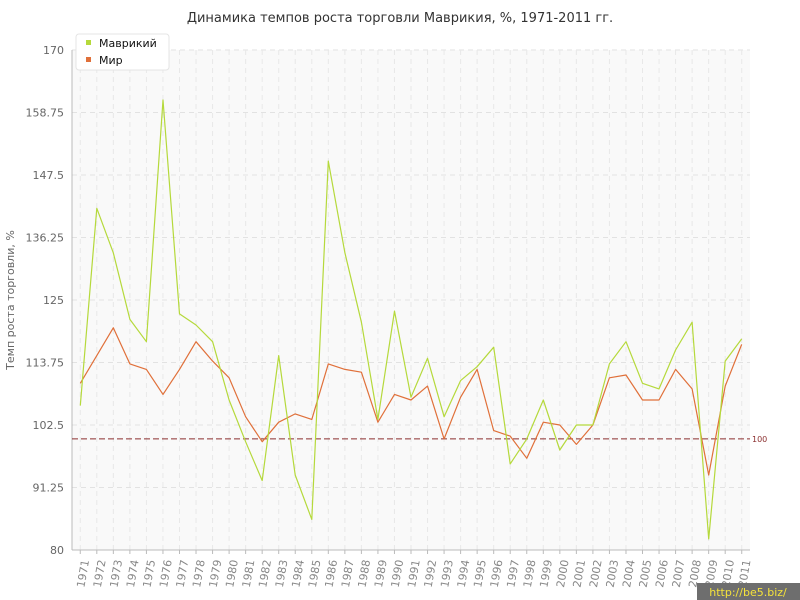  I want to click on x-tick-label: 1975, so click(150, 574).